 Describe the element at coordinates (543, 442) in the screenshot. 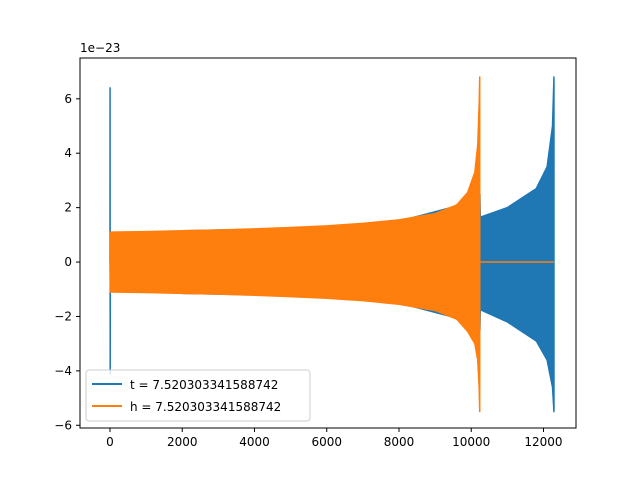

I see `x-tick-label: 12000` at that location.